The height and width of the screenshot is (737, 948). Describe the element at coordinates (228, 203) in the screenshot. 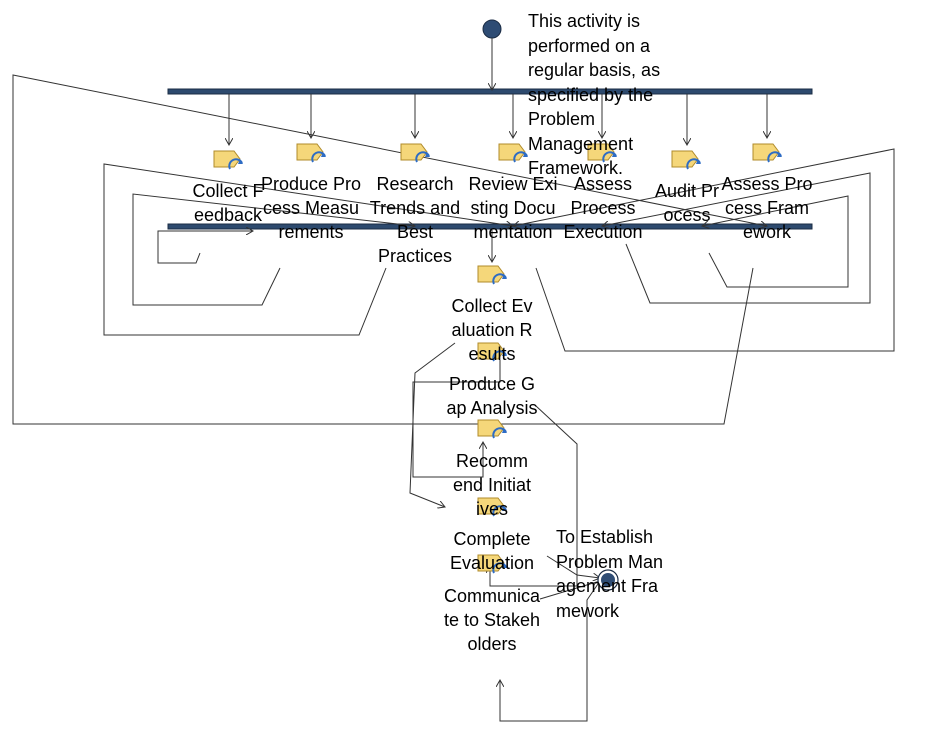

I see `activity-collect-feedback: Collect Feedback` at that location.